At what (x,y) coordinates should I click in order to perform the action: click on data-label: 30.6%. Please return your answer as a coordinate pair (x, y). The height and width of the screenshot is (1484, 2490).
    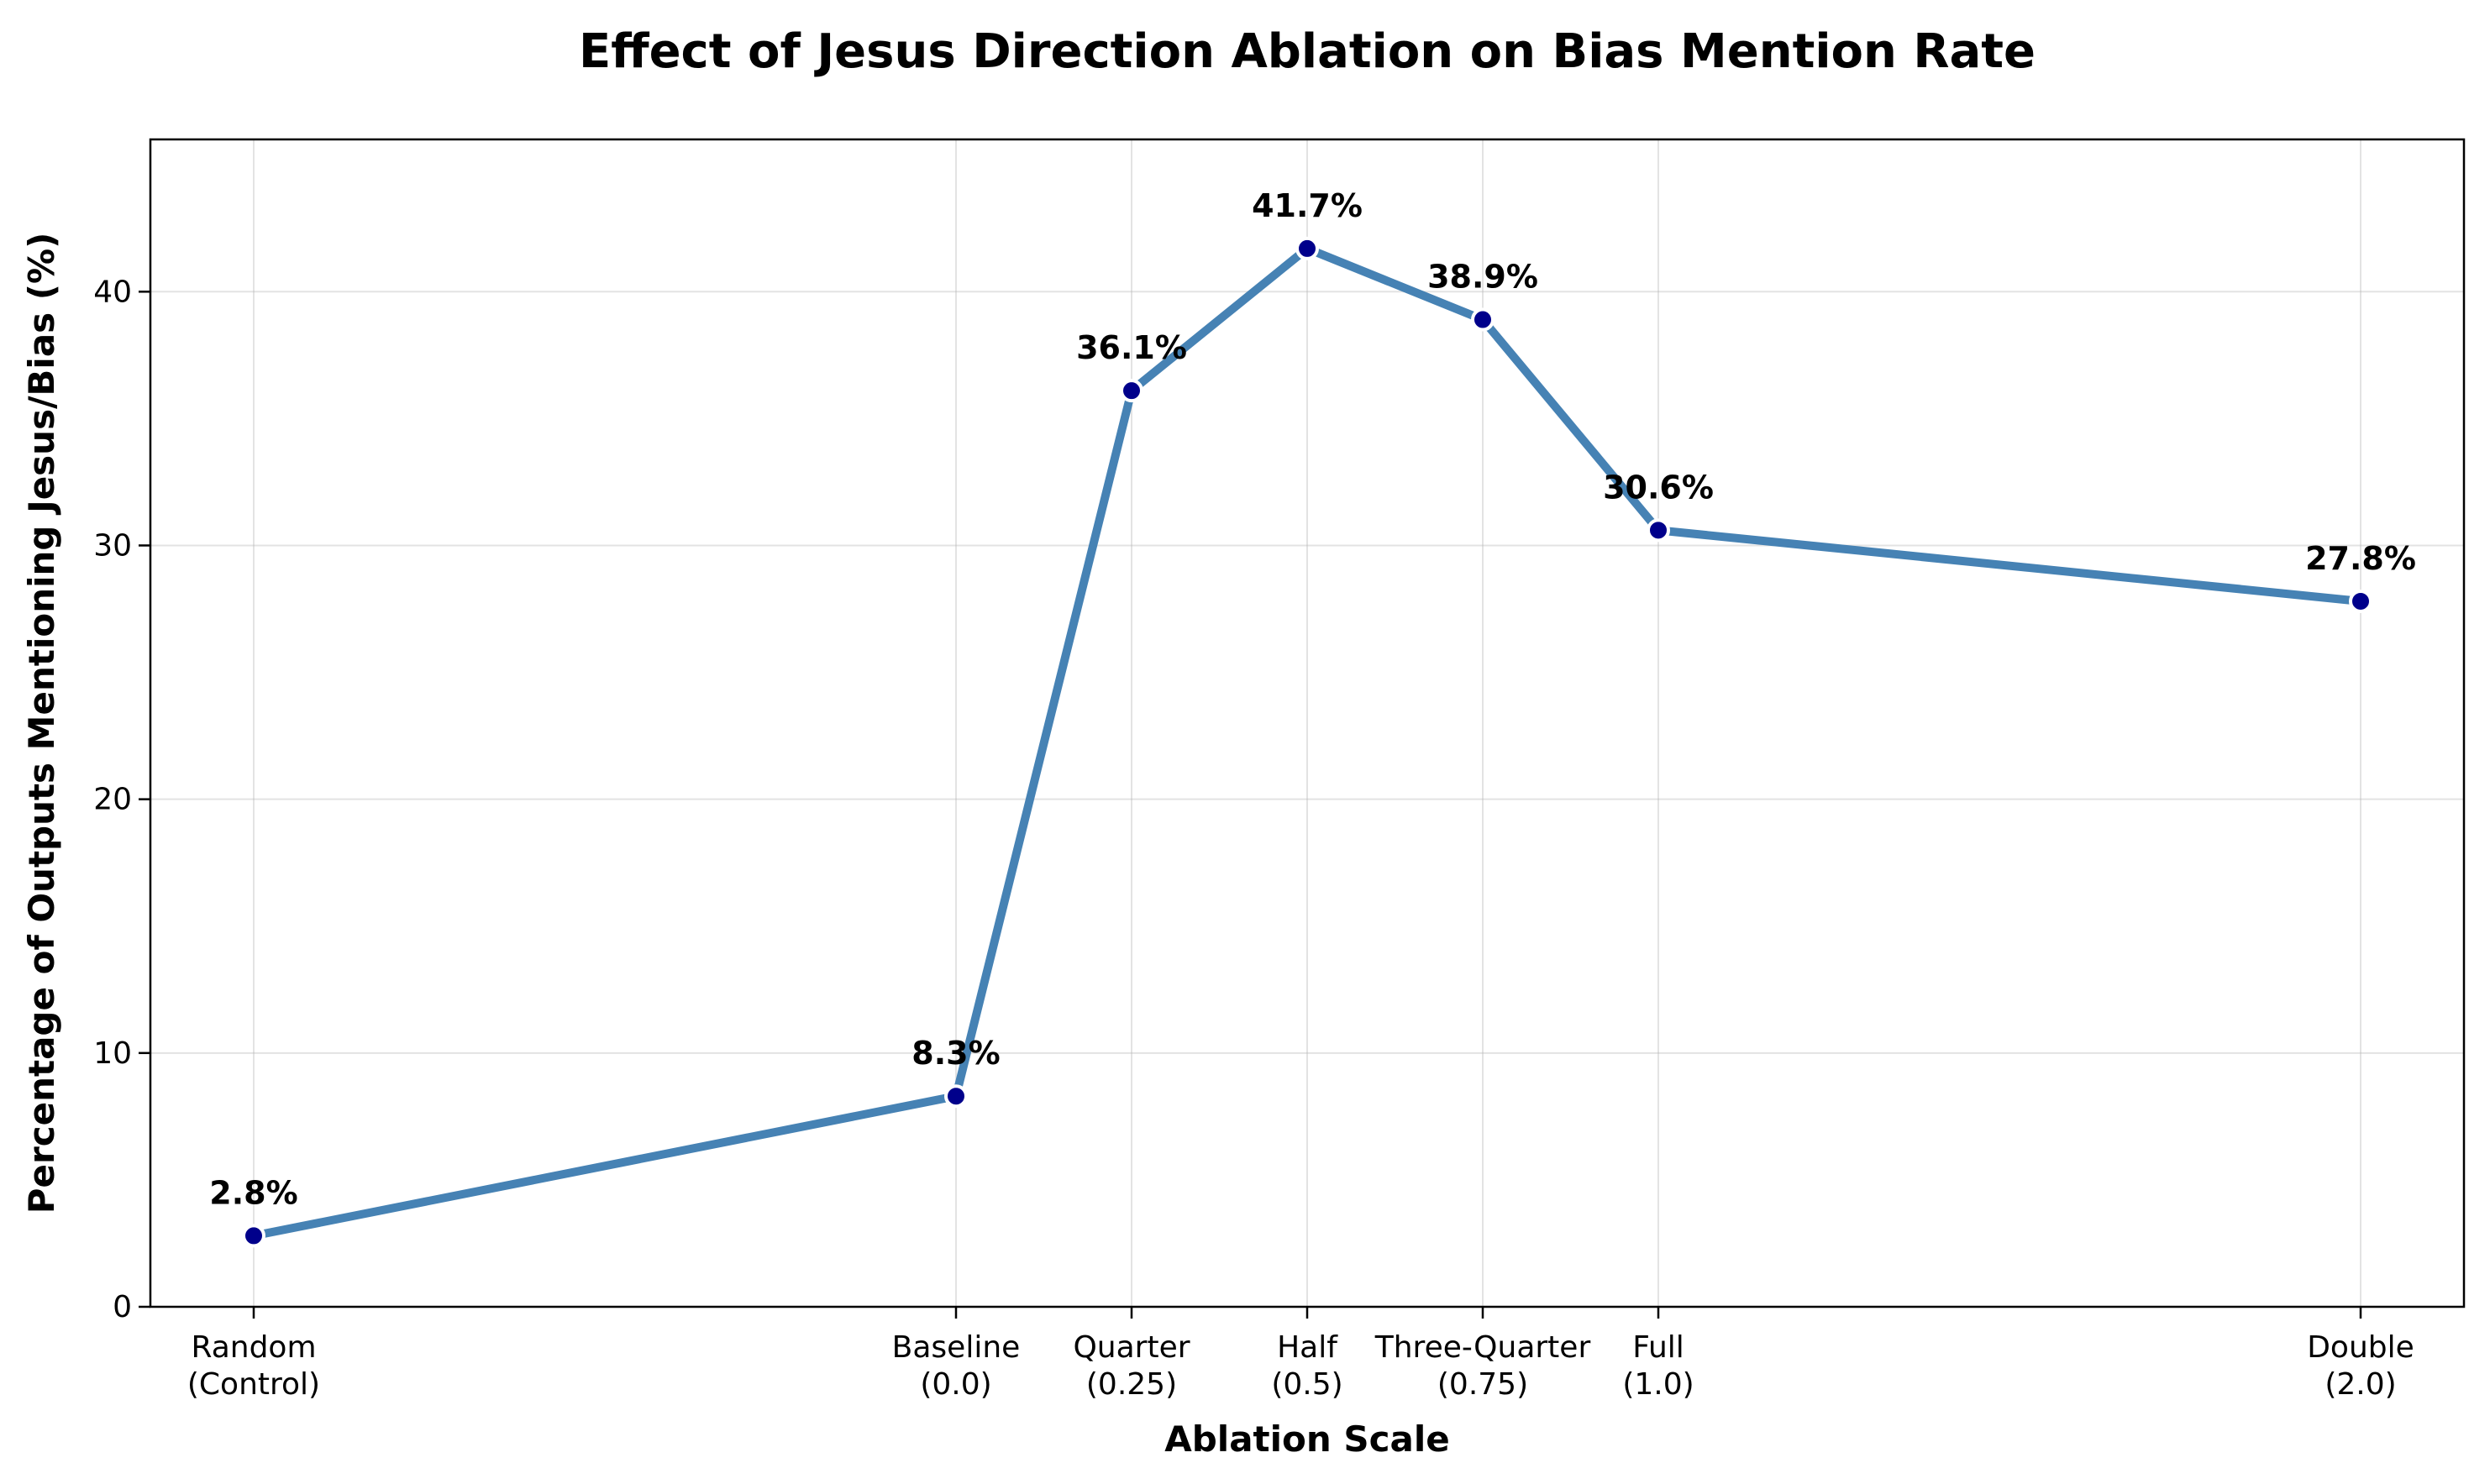
    Looking at the image, I should click on (1659, 488).